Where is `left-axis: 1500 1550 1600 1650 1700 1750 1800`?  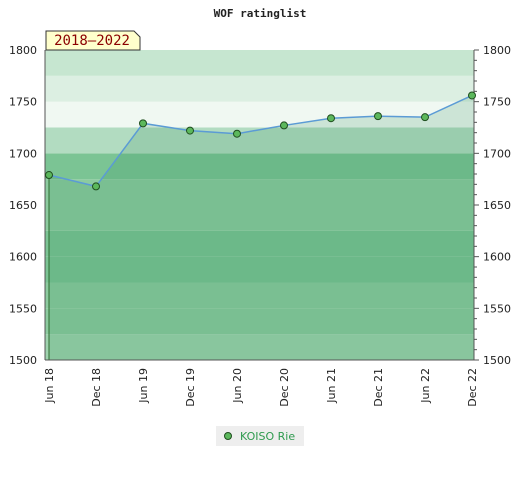
left-axis: 1500 1550 1600 1650 1700 1750 1800 is located at coordinates (27, 205).